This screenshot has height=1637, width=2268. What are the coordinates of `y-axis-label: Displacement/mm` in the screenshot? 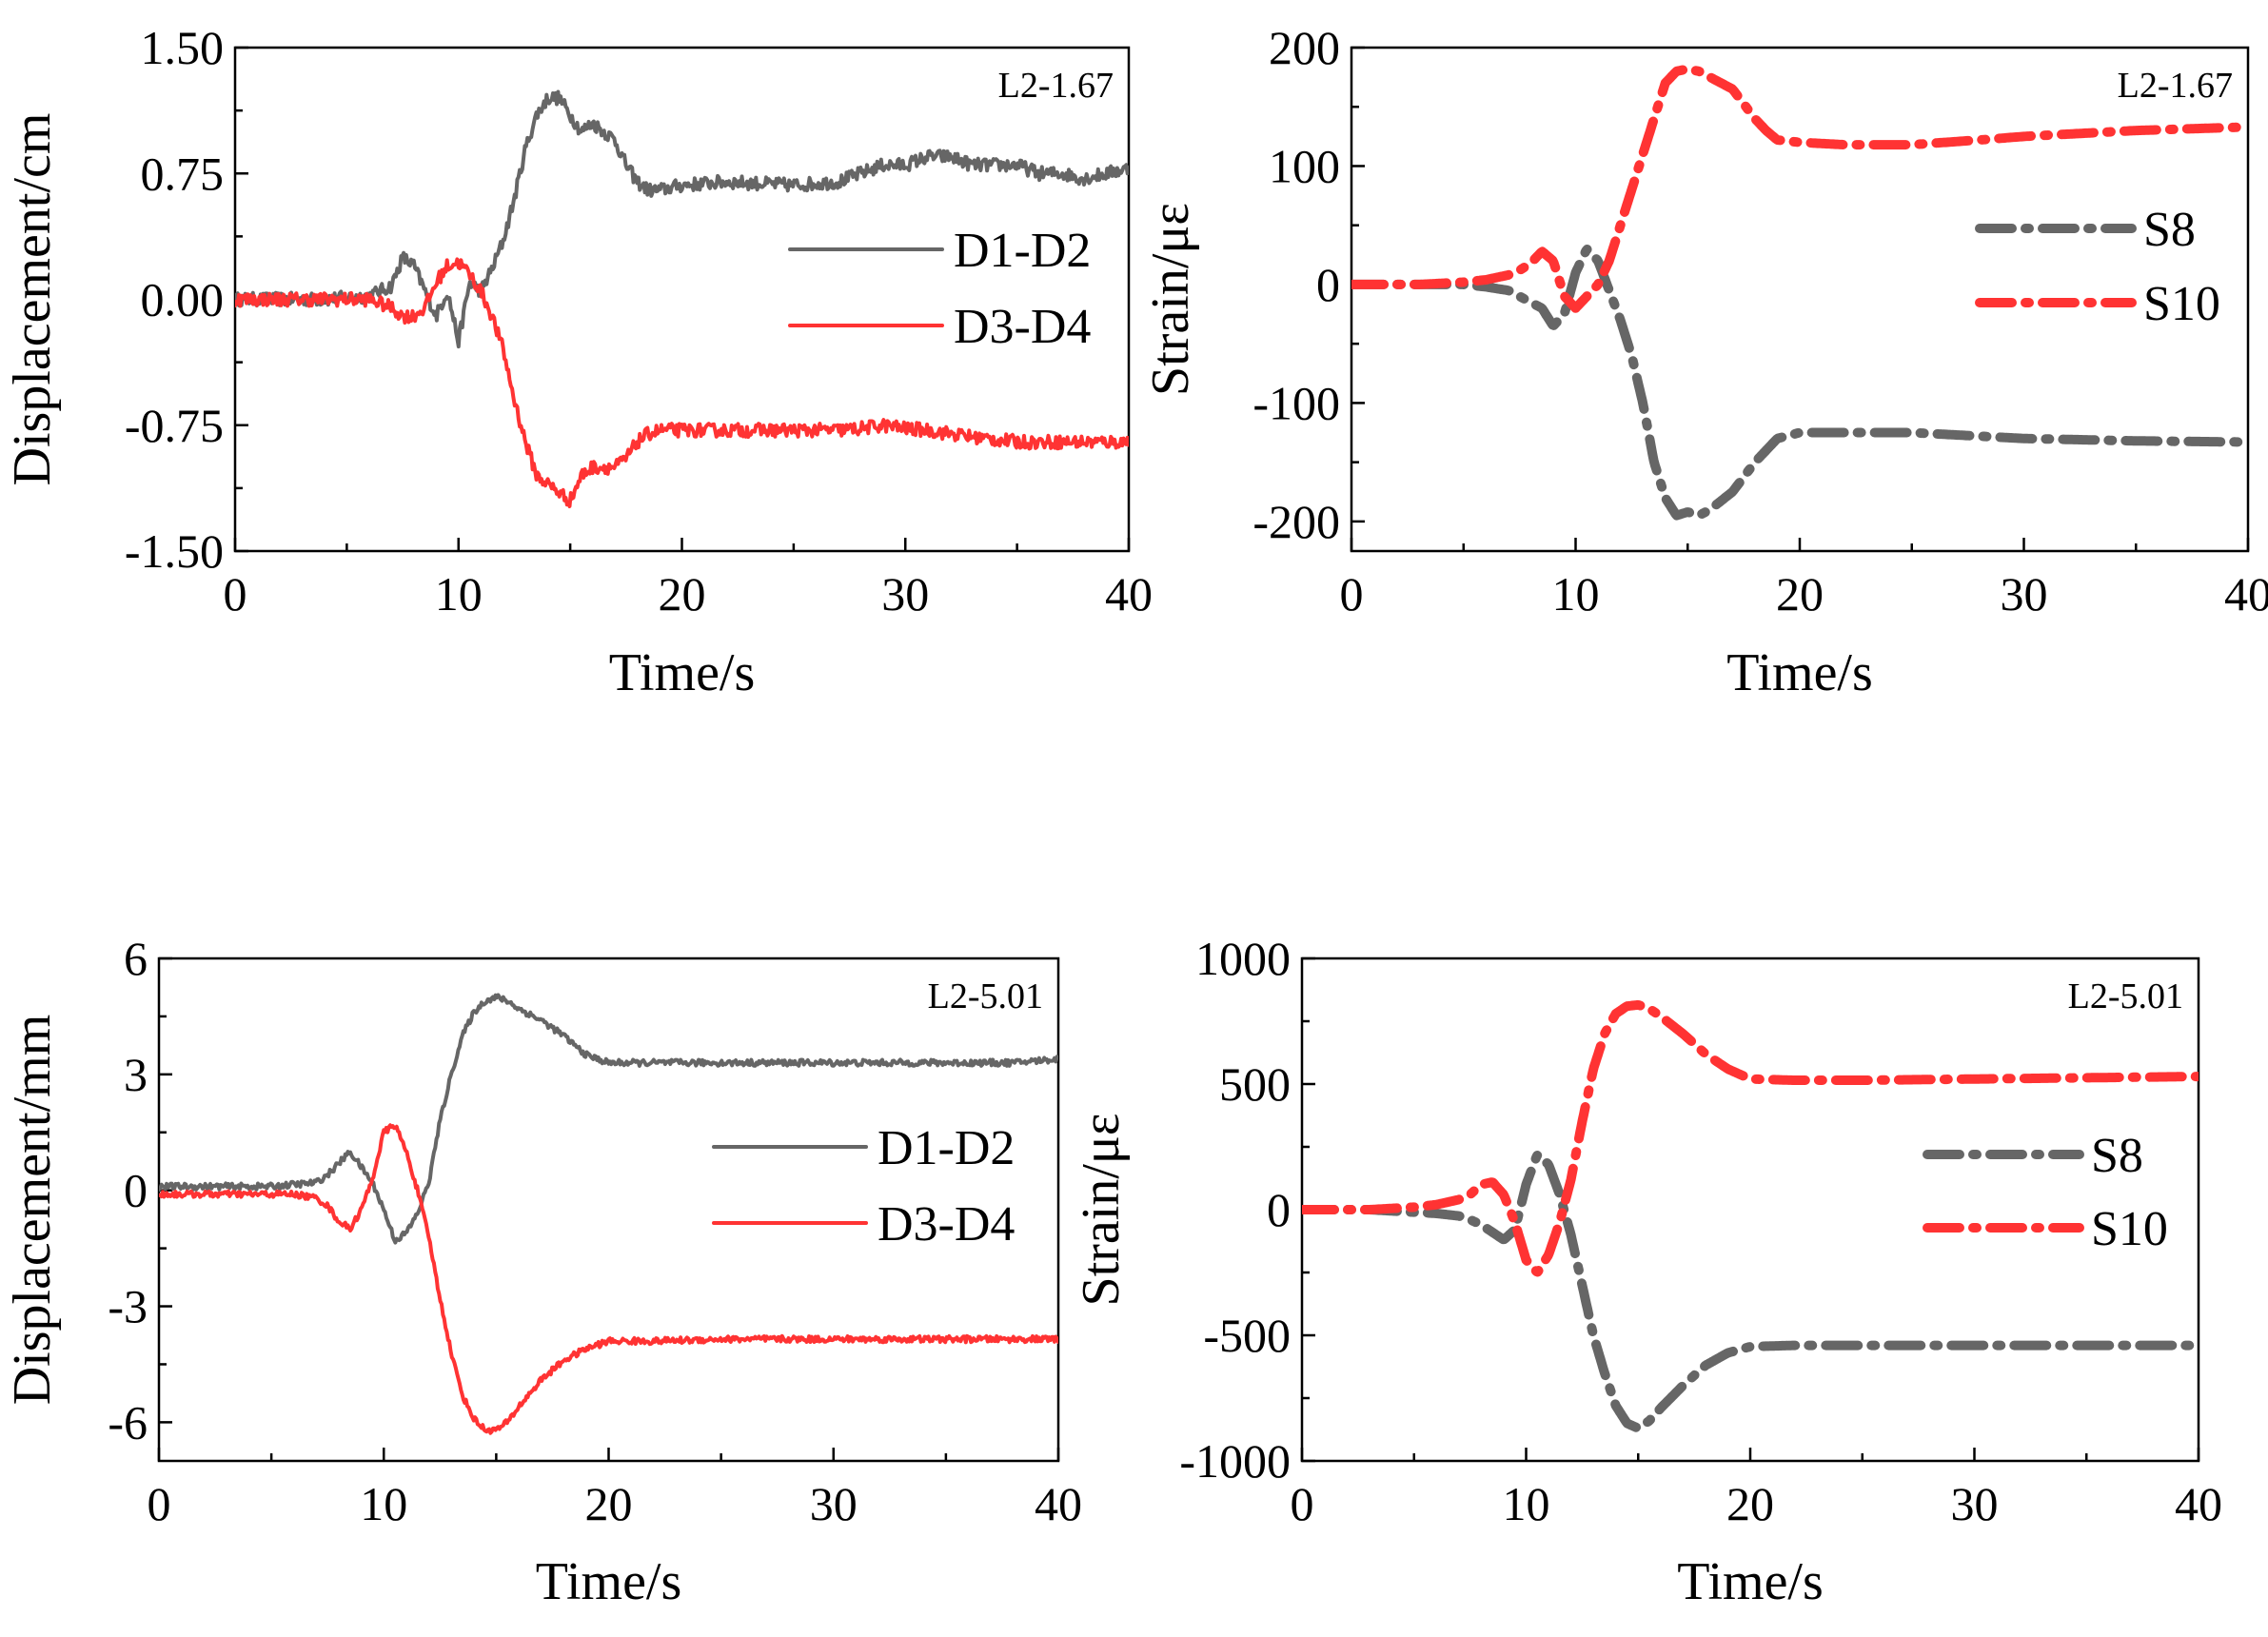 It's located at (33, 1210).